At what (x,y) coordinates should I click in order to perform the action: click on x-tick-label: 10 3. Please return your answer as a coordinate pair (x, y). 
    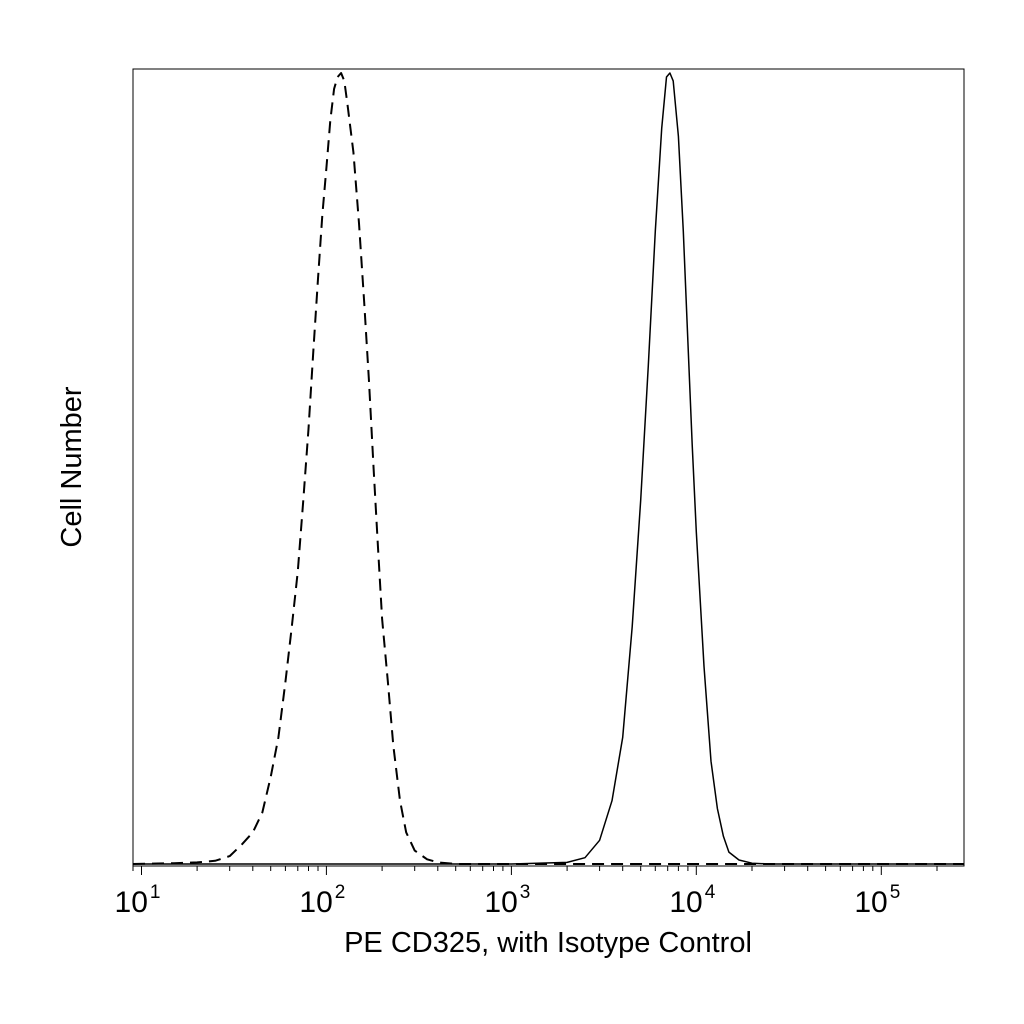
    Looking at the image, I should click on (507, 900).